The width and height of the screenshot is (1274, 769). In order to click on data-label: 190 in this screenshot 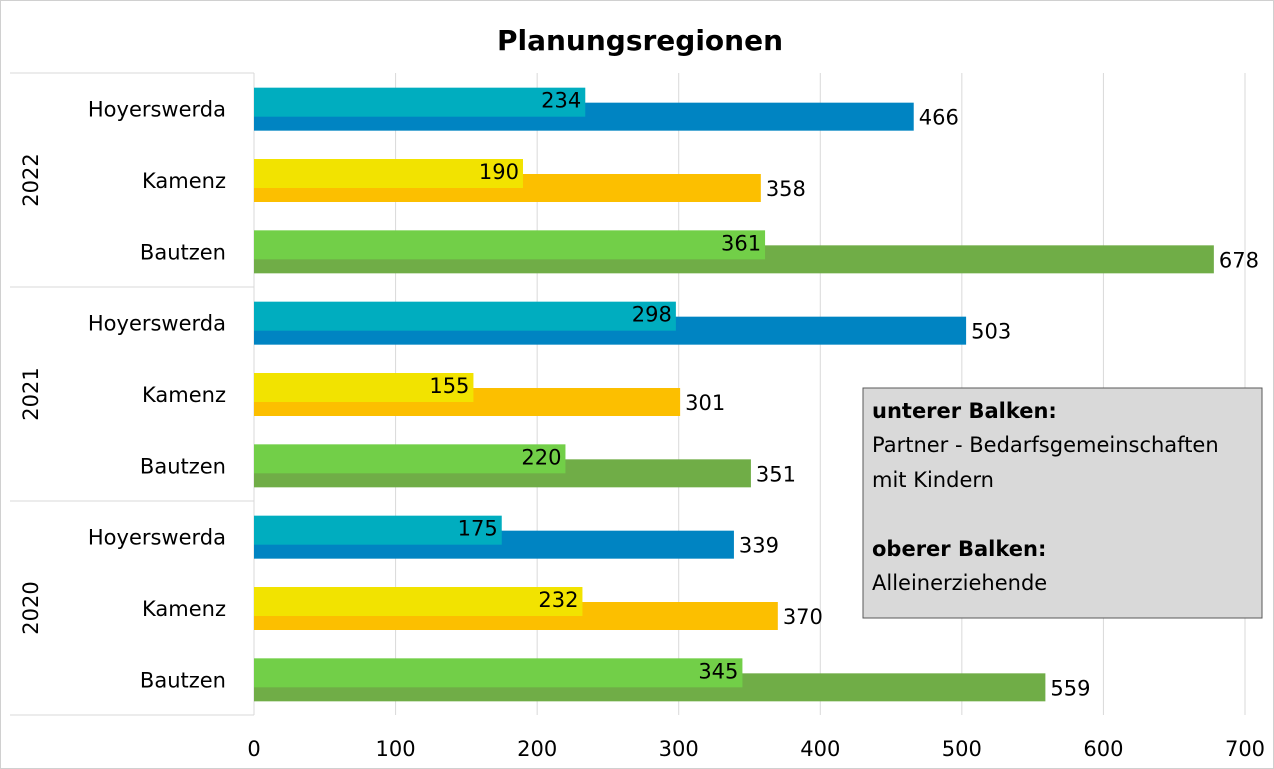, I will do `click(499, 172)`.